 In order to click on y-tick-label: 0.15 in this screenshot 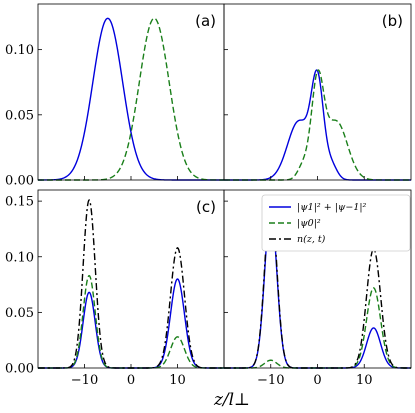, I will do `click(19, 202)`.